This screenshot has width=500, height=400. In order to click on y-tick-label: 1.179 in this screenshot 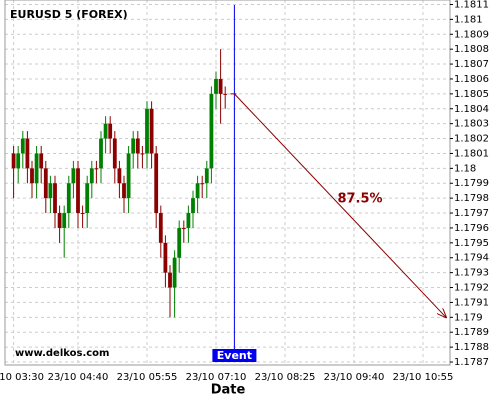, I will do `click(468, 317)`.